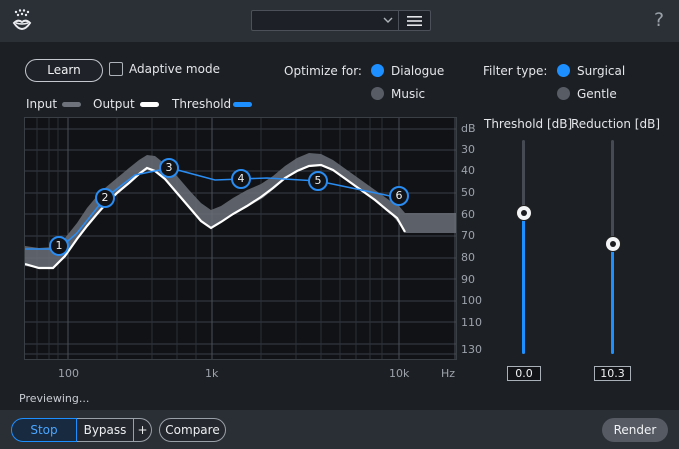 This screenshot has height=449, width=679. Describe the element at coordinates (471, 322) in the screenshot. I see `db-tick-label: 110` at that location.